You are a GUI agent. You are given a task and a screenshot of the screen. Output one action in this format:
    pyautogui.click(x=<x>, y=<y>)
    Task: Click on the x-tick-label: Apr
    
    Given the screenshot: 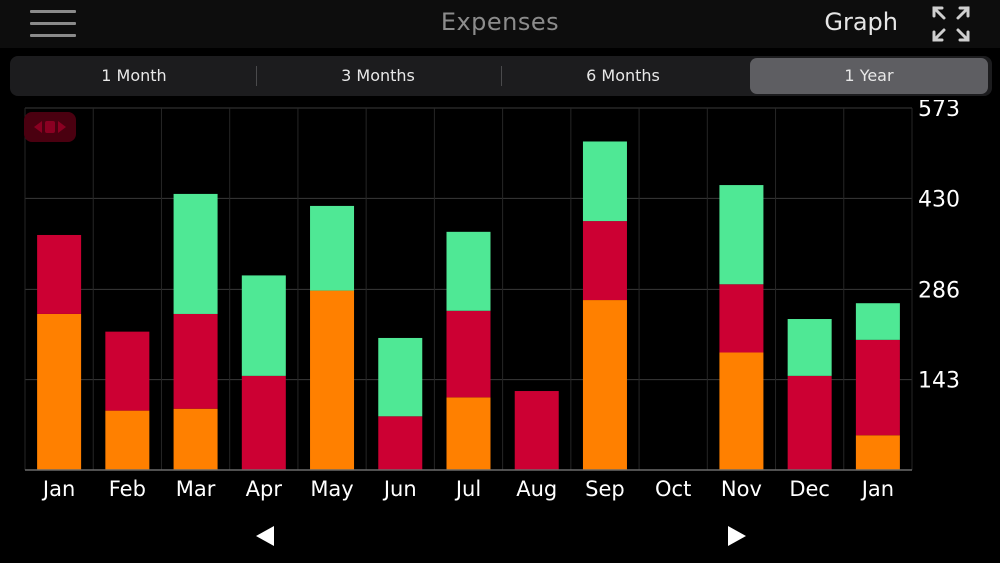 What is the action you would take?
    pyautogui.click(x=264, y=489)
    